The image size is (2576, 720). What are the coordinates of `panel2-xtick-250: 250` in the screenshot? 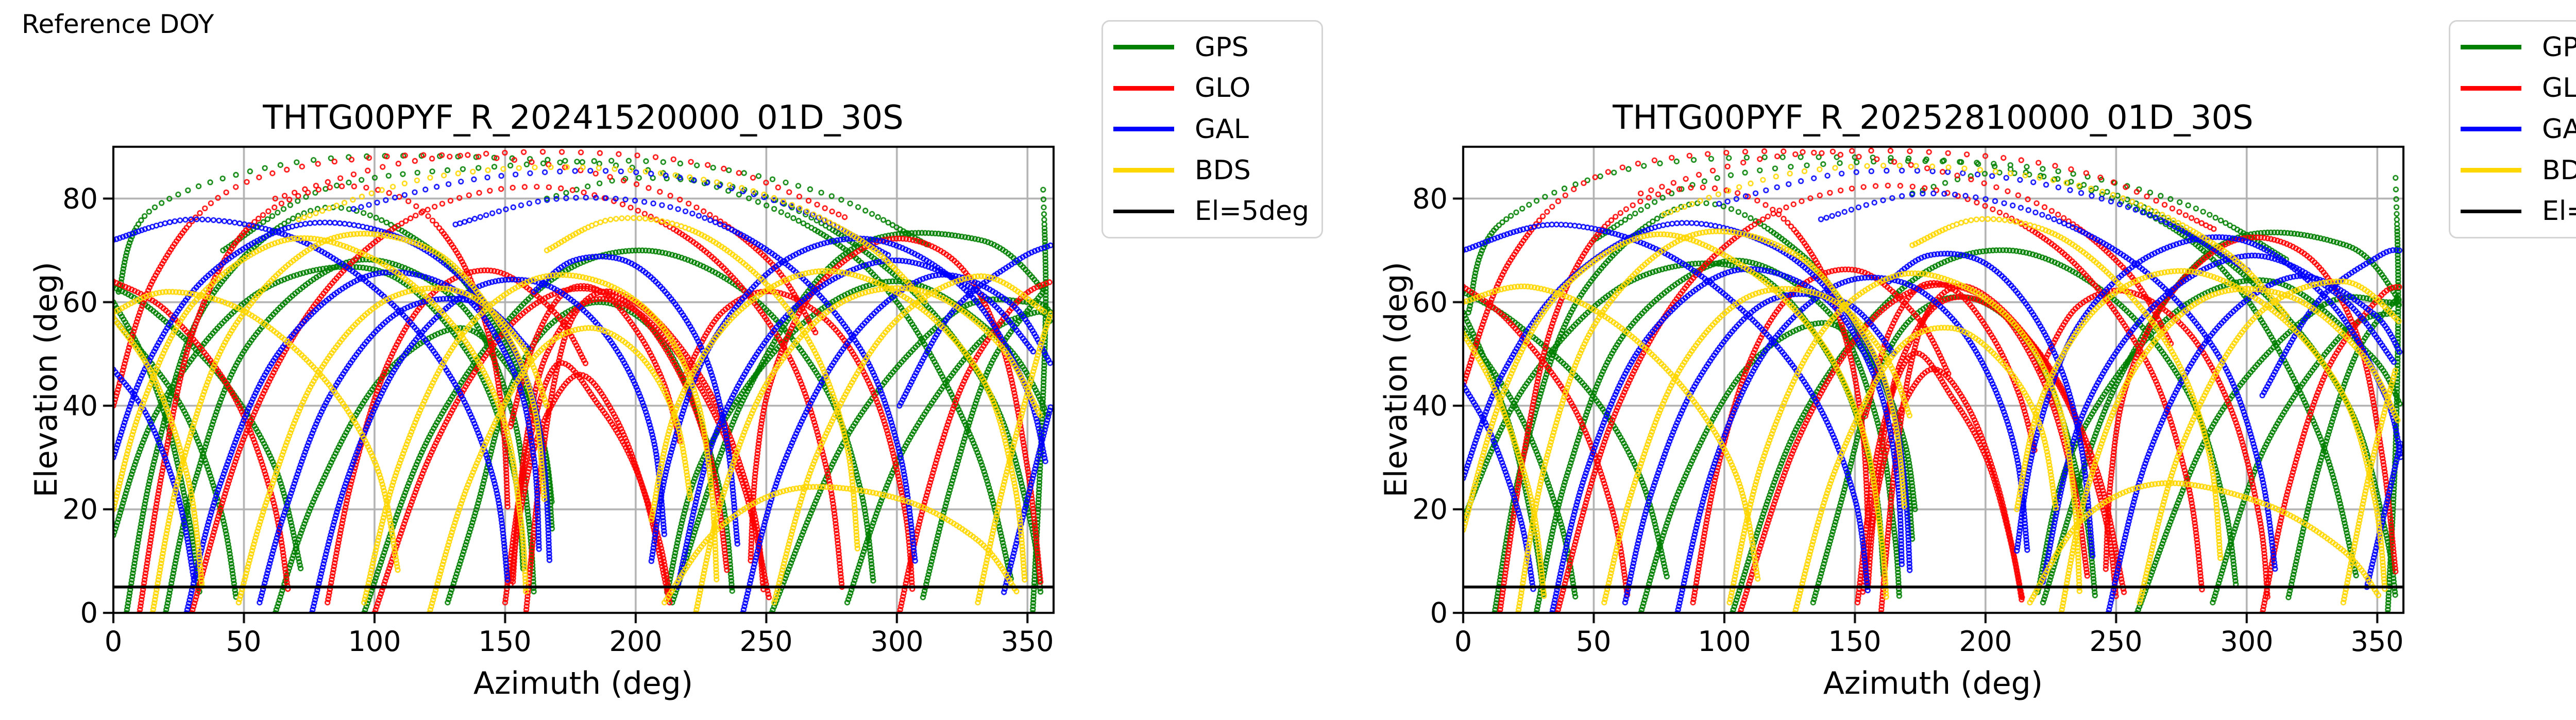 It's located at (2116, 641).